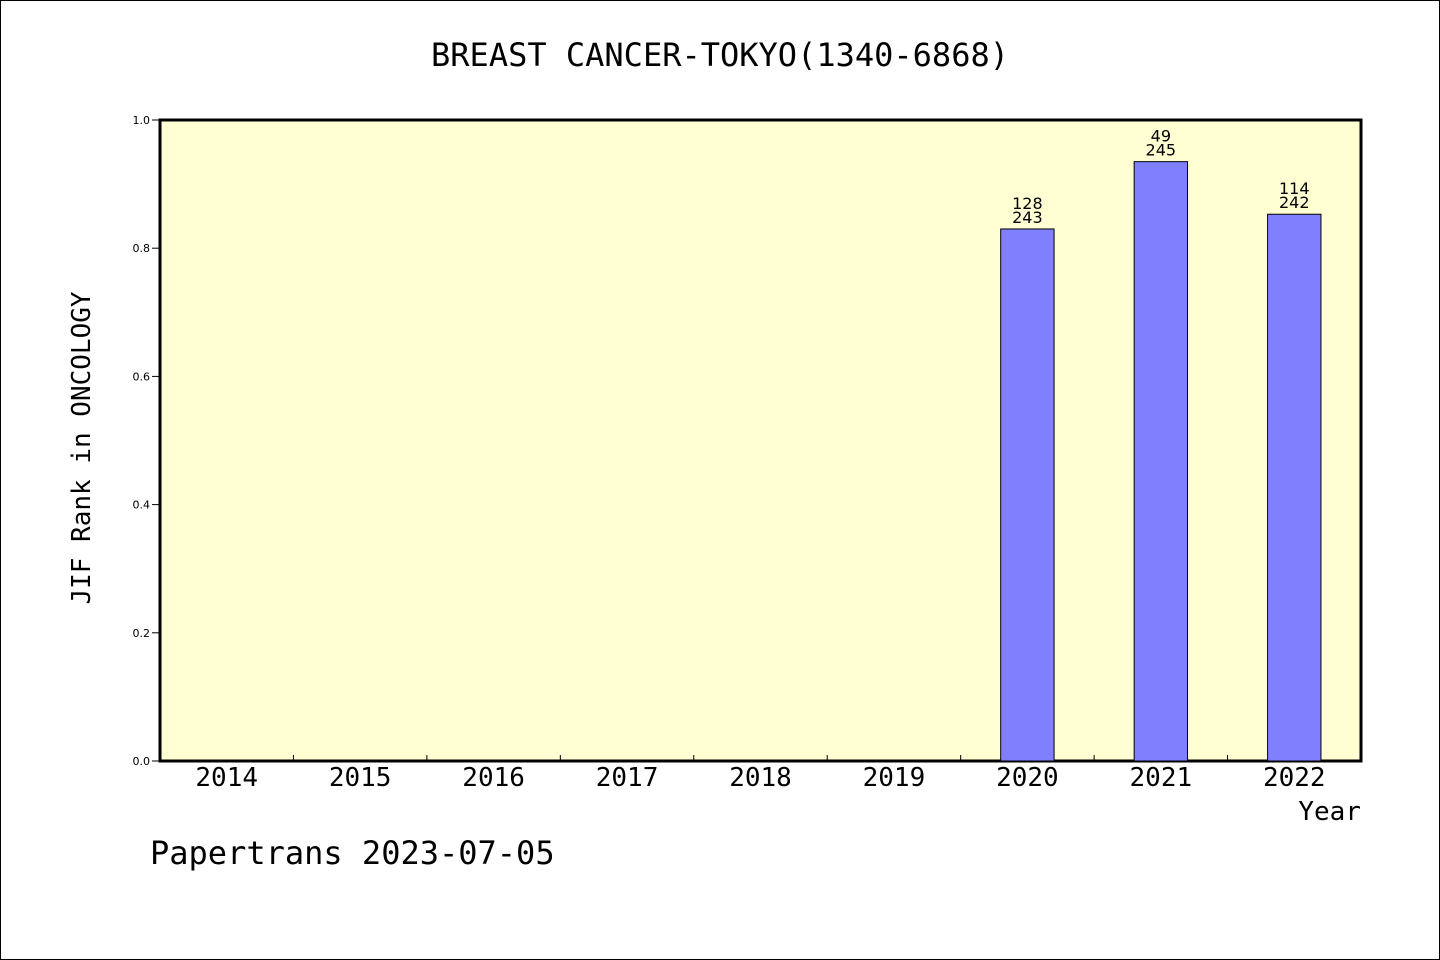 This screenshot has width=1440, height=960. What do you see at coordinates (493, 778) in the screenshot?
I see `x-tick-label: 2016` at bounding box center [493, 778].